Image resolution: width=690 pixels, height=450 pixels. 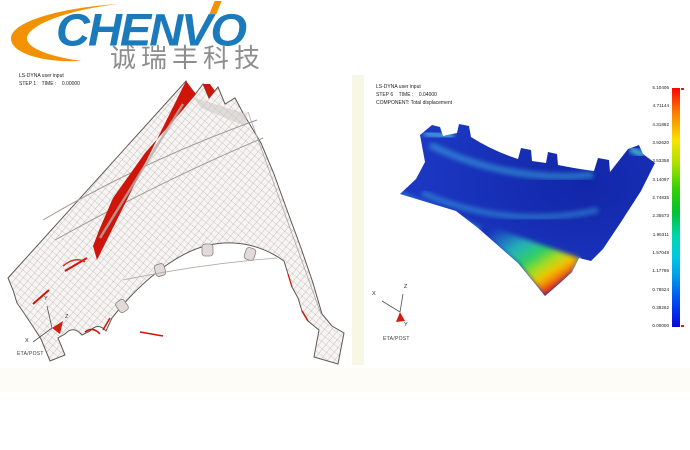 What do you see at coordinates (527, 210) in the screenshot?
I see `contour-panel-outline` at bounding box center [527, 210].